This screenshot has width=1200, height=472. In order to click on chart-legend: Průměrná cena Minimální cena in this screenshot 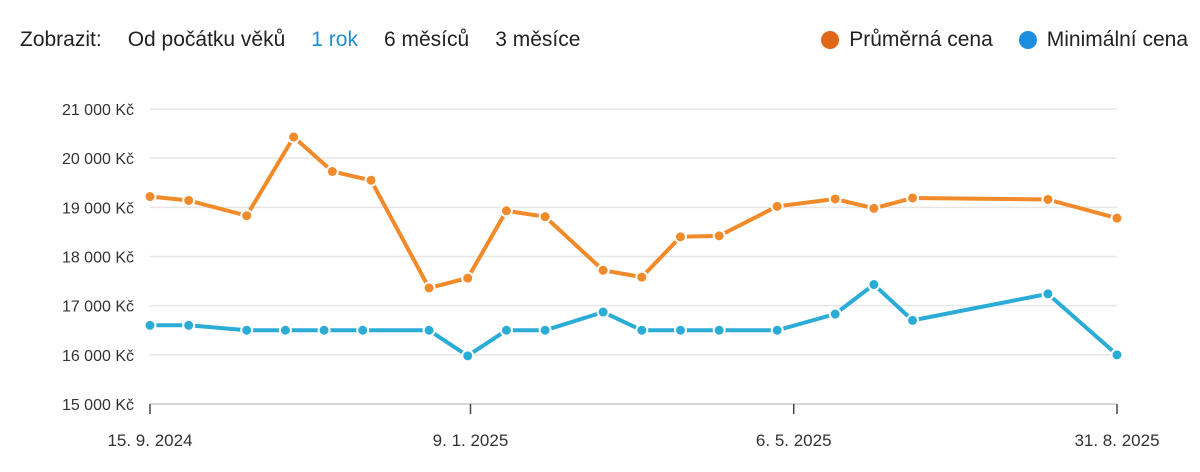, I will do `click(991, 40)`.